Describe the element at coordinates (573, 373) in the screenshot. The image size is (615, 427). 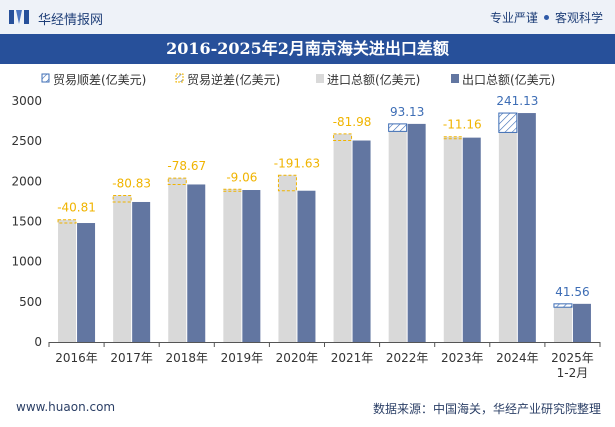
I see `x-tick-label: 1-2月` at that location.